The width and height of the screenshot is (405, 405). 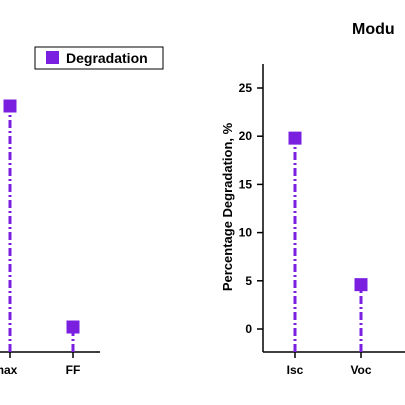 I want to click on y-tick-label-10: 10, so click(x=246, y=233).